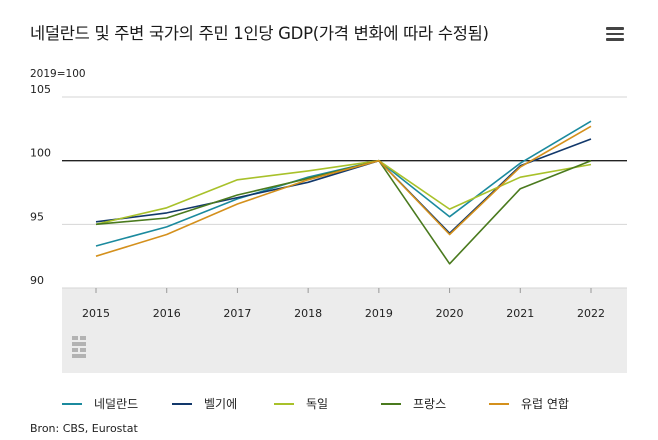 This screenshot has width=658, height=440. What do you see at coordinates (37, 216) in the screenshot?
I see `y-tick-label: 95` at bounding box center [37, 216].